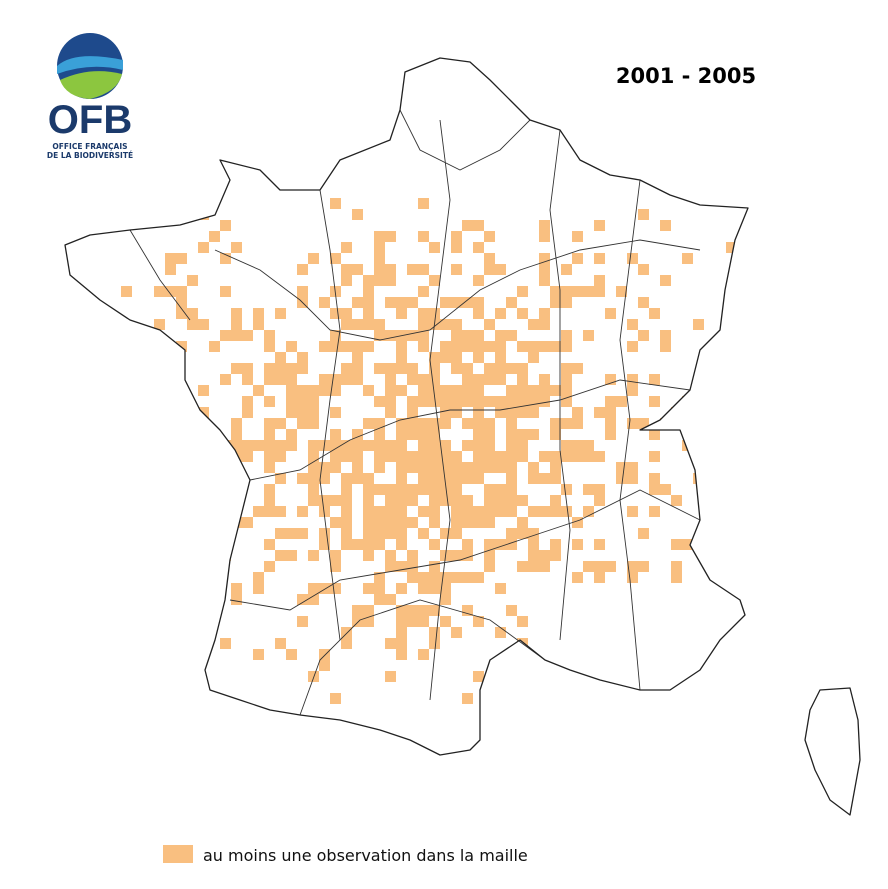 This screenshot has height=889, width=888. What do you see at coordinates (90, 96) in the screenshot?
I see `logo: OFB OFFICE FRANÇAIS DE LA BIODIVERSITÉ` at bounding box center [90, 96].